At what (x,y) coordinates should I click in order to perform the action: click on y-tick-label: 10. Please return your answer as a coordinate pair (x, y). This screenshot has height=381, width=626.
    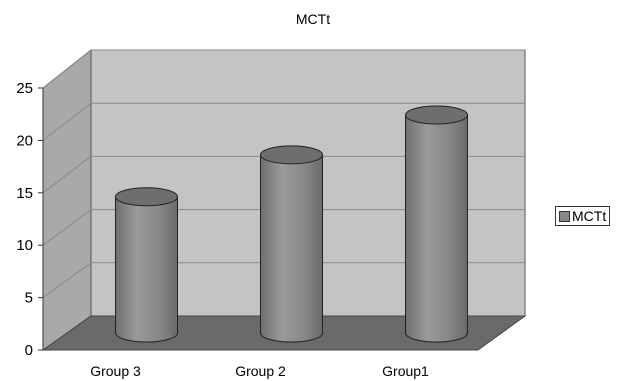
    Looking at the image, I should click on (24, 245).